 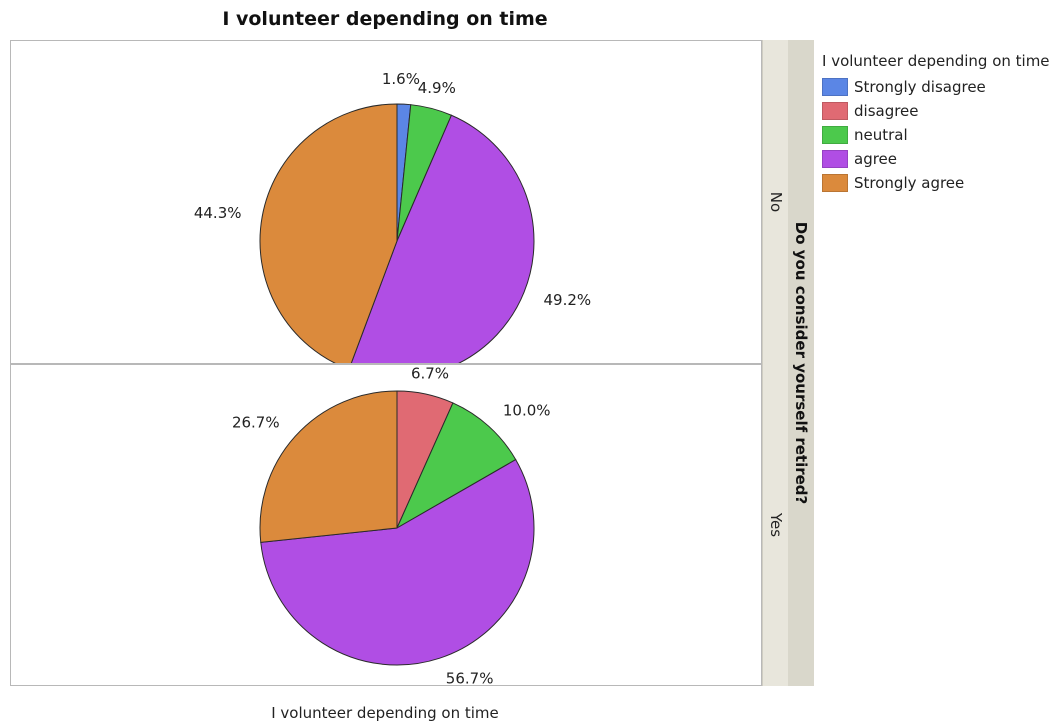 I want to click on legend-label: neutral, so click(x=881, y=135).